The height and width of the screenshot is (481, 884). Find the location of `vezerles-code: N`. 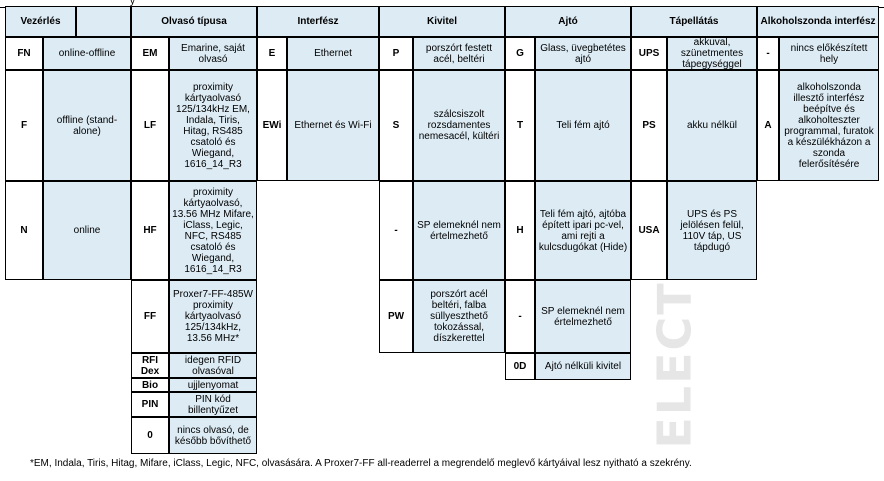

vezerles-code: N is located at coordinates (24, 230).